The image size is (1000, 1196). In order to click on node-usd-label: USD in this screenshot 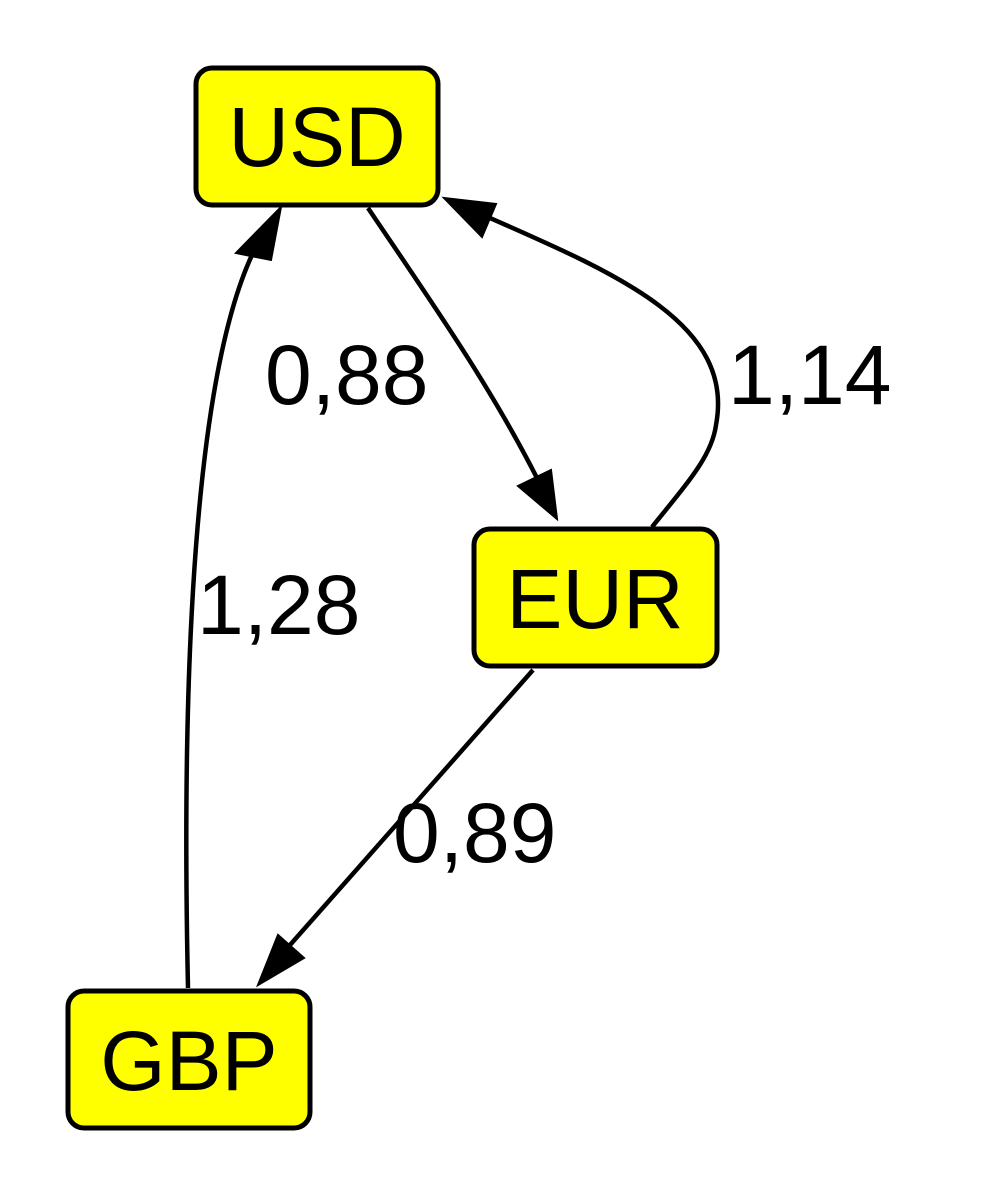, I will do `click(316, 137)`.